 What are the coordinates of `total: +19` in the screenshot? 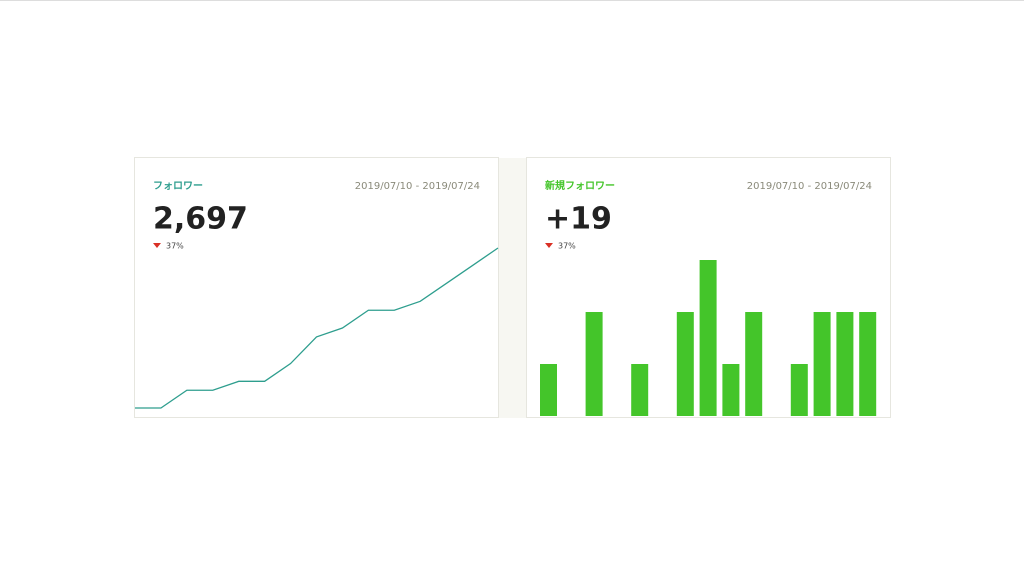 It's located at (578, 219).